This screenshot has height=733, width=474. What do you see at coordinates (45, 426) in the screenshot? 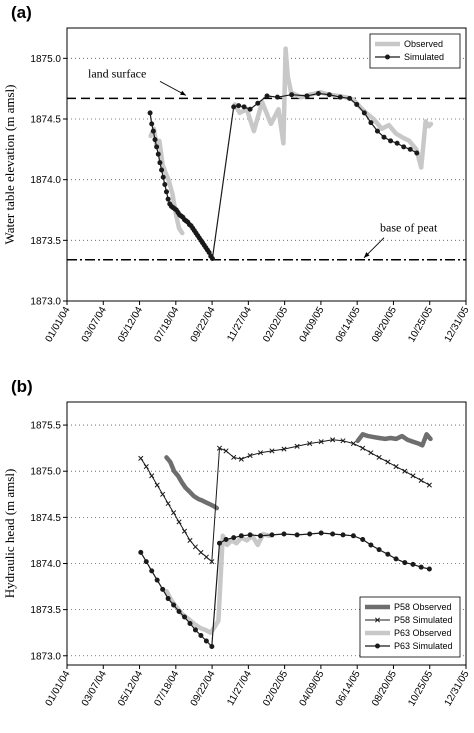
I see `y-tick-label: 1875.5` at bounding box center [45, 426].